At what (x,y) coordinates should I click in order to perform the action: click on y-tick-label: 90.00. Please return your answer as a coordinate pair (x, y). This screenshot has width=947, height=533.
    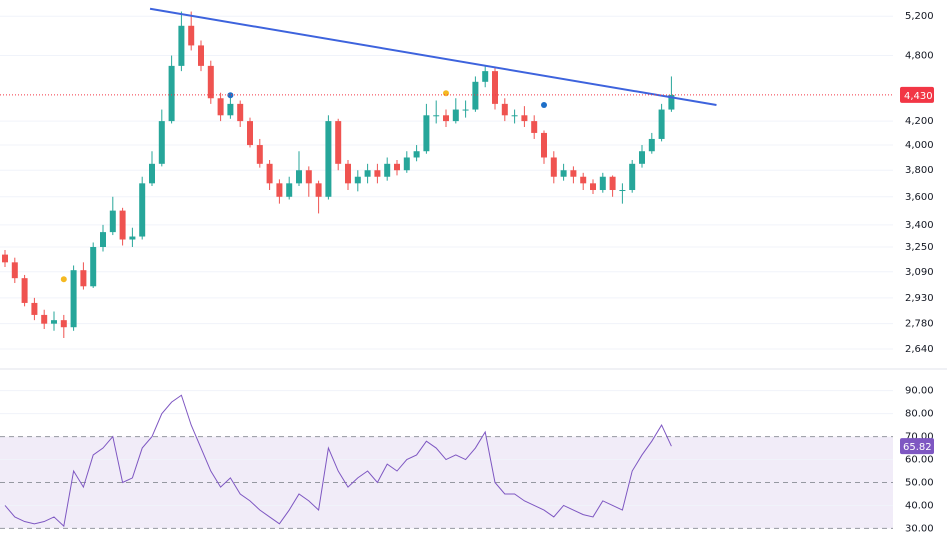
    Looking at the image, I should click on (919, 391).